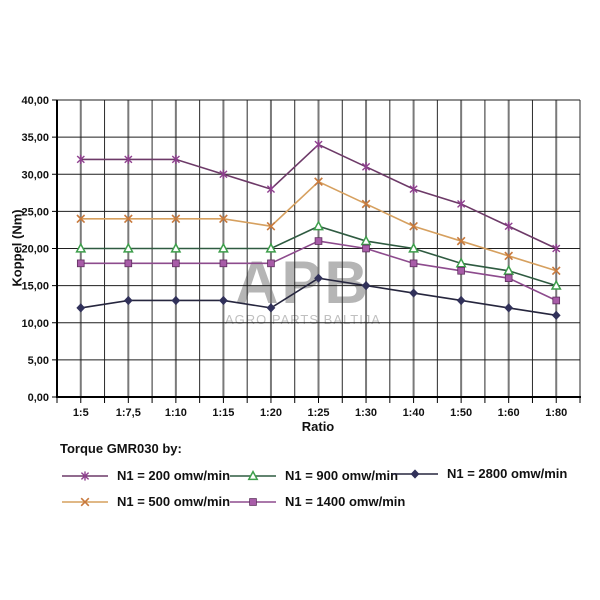  What do you see at coordinates (345, 501) in the screenshot?
I see `legend-label: N1 = 1400 omw/min` at bounding box center [345, 501].